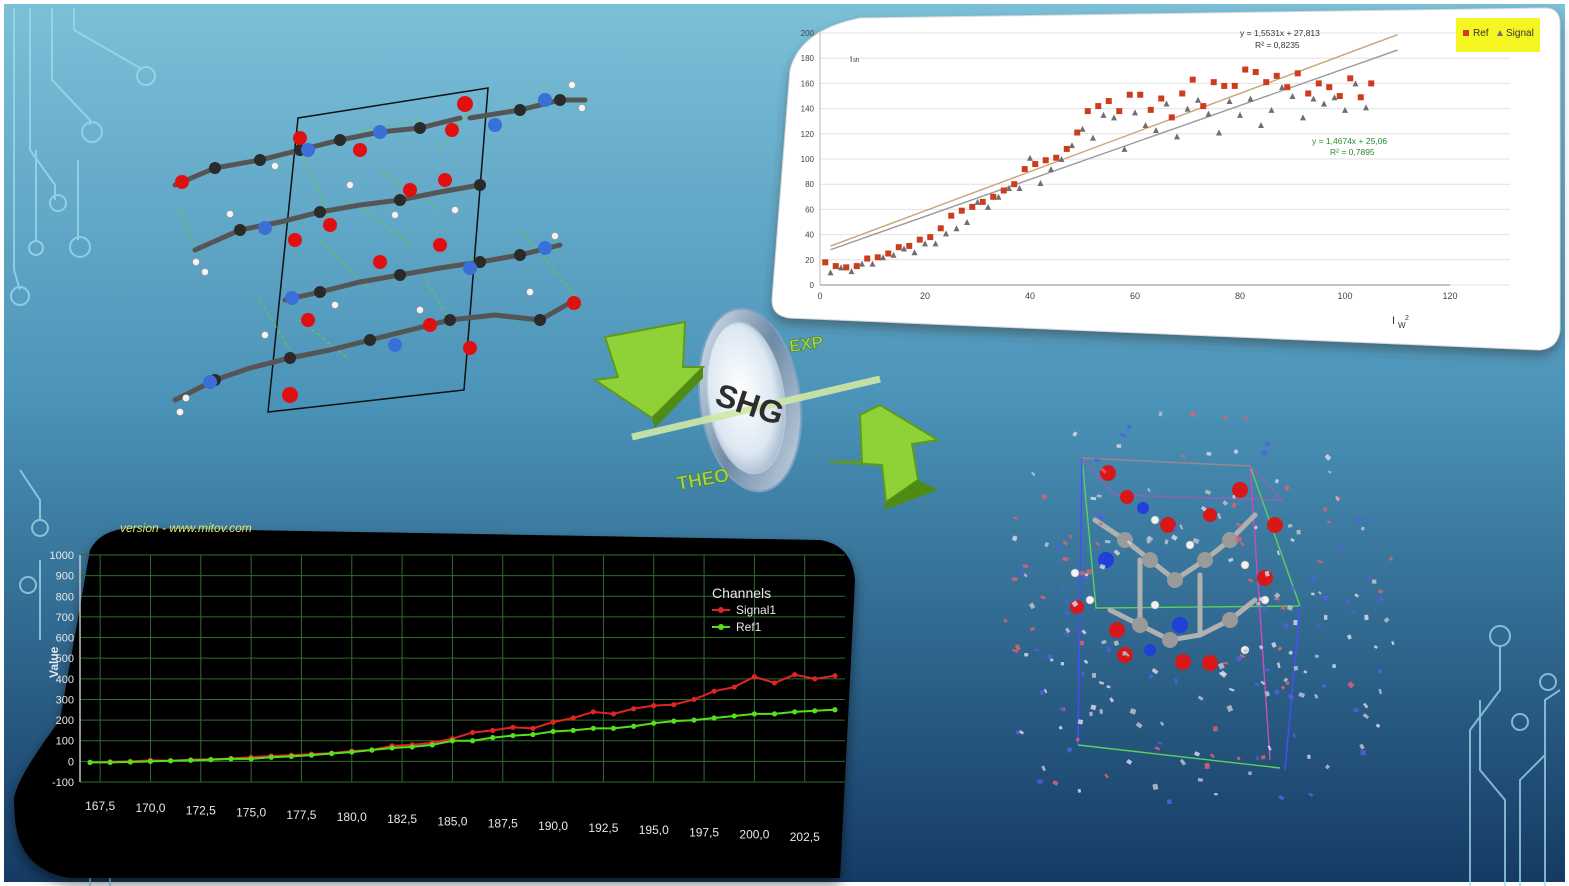  What do you see at coordinates (1199, 608) in the screenshot?
I see `electrostatic-field-diagram` at bounding box center [1199, 608].